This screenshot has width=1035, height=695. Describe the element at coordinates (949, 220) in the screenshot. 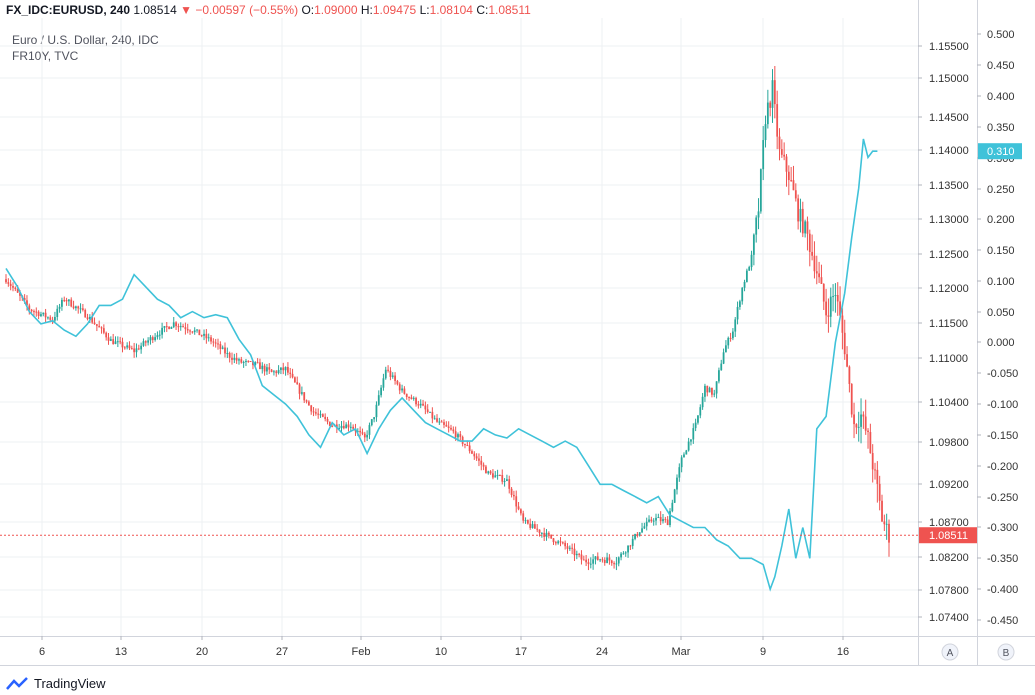

I see `price-axis-tick: 1.13000` at that location.